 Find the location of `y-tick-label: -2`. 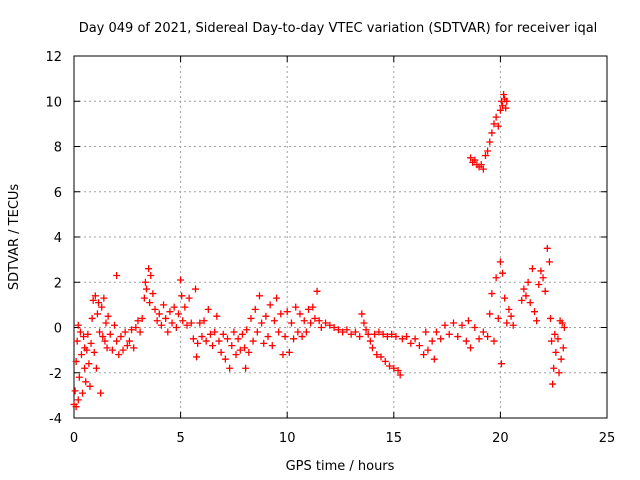

y-tick-label: -2 is located at coordinates (55, 374).